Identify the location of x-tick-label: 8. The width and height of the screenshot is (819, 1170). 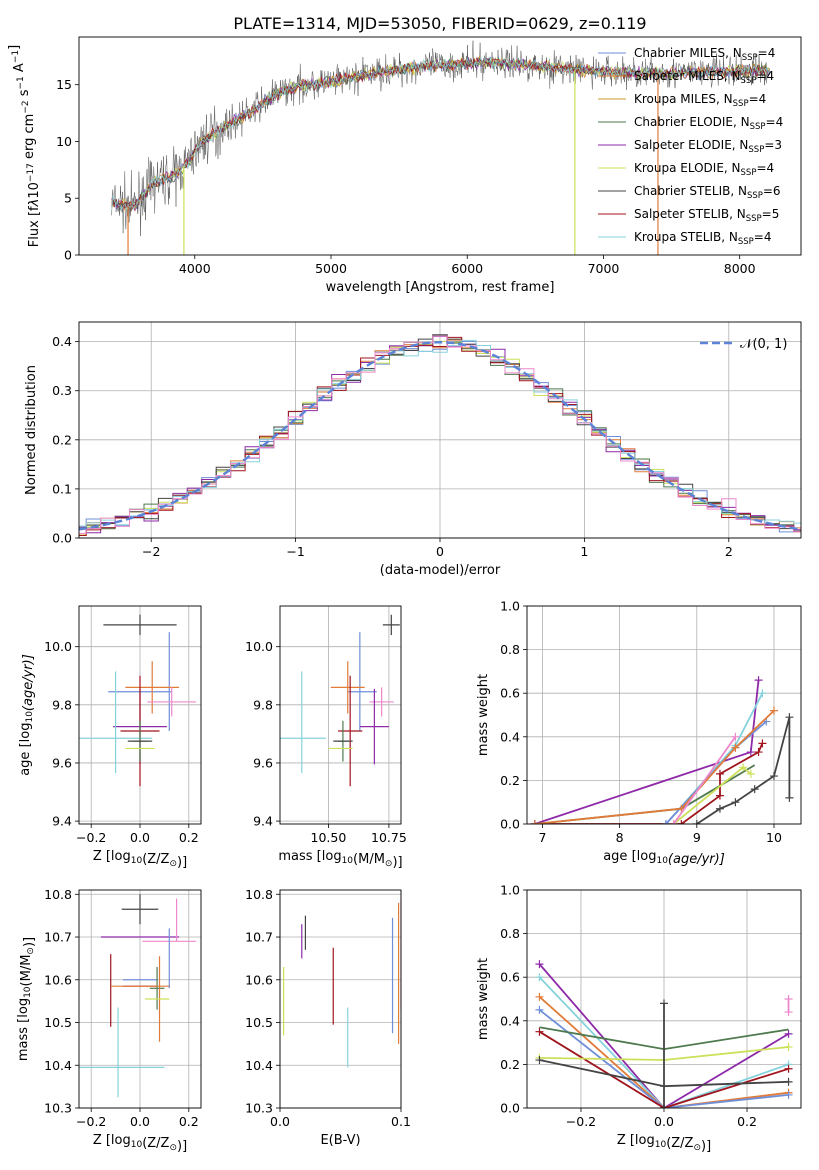
(620, 837).